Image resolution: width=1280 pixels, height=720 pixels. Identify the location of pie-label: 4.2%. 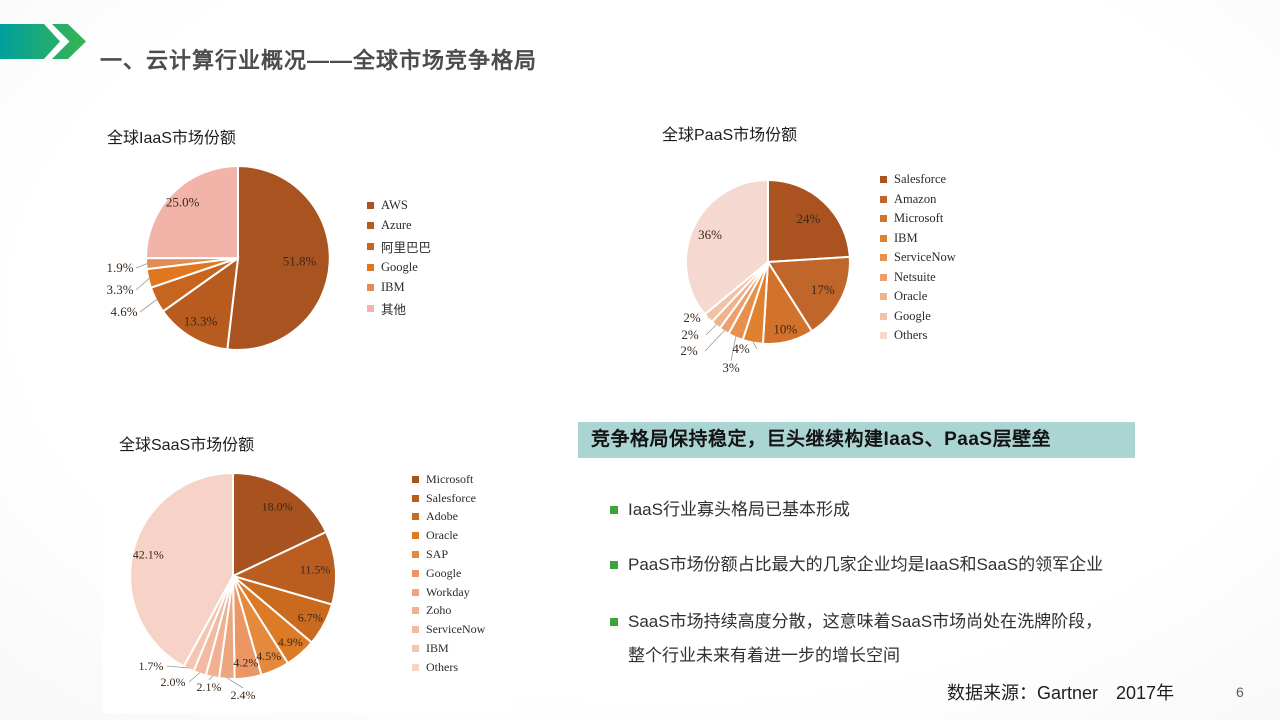
(245, 663).